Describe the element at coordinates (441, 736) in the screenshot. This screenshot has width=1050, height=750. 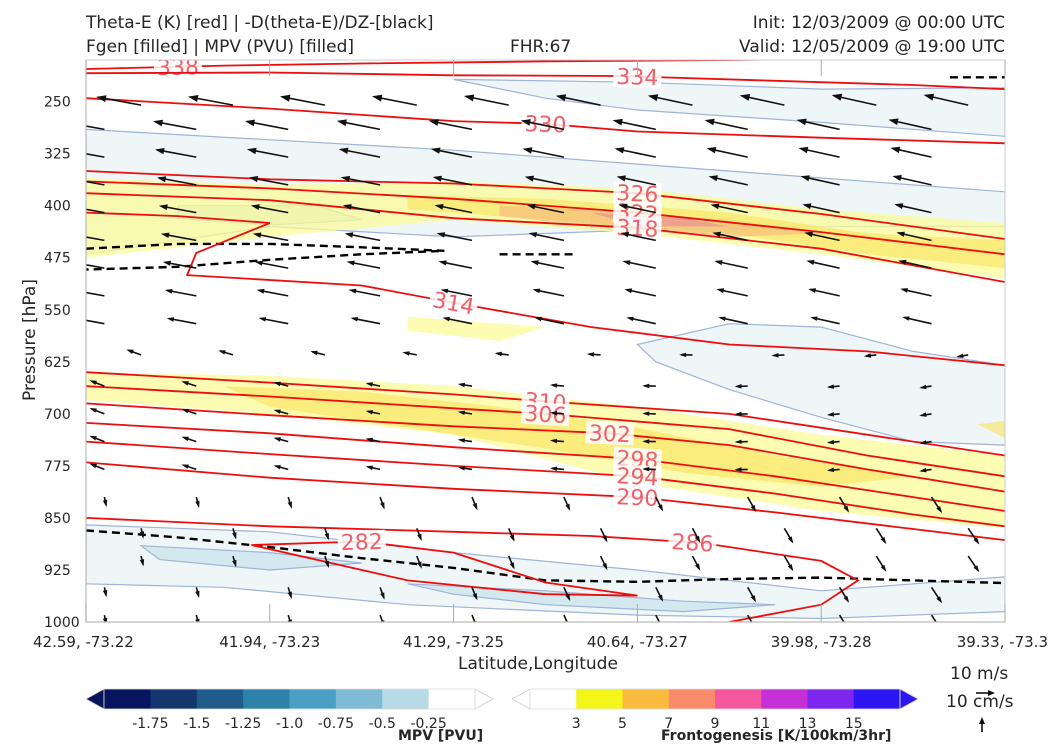
I see `mpv-colorbar-label: MPV [PVU]` at that location.